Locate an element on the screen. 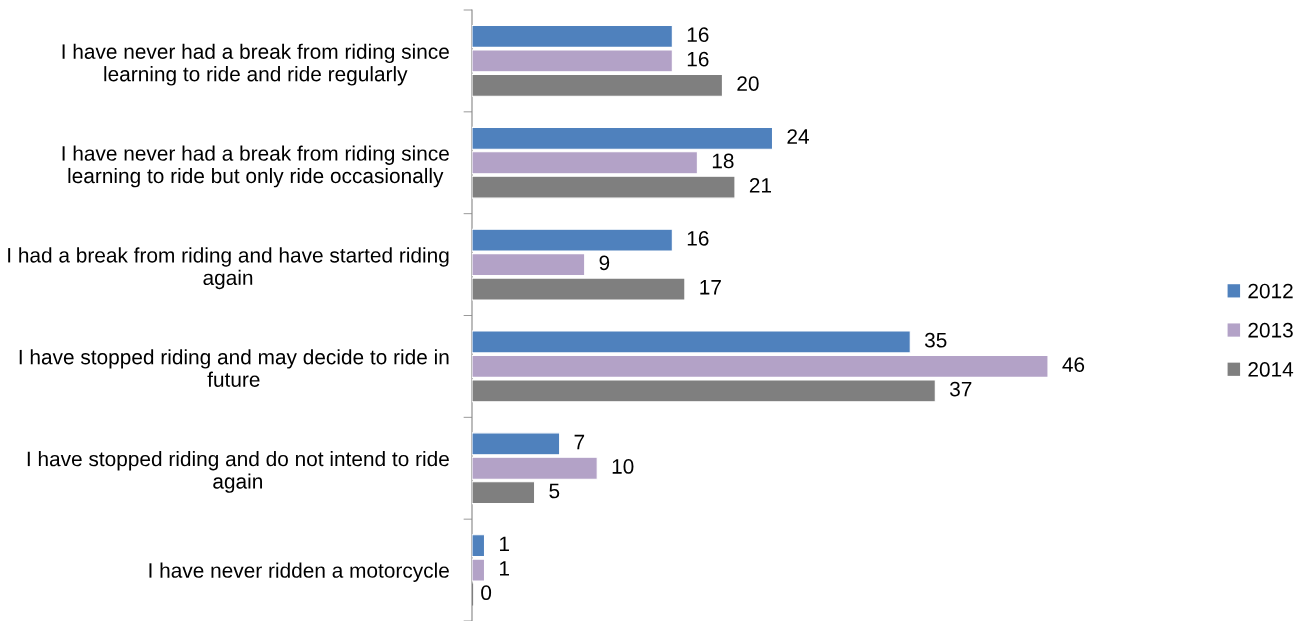 This screenshot has height=621, width=1306. data-label: 18 is located at coordinates (723, 161).